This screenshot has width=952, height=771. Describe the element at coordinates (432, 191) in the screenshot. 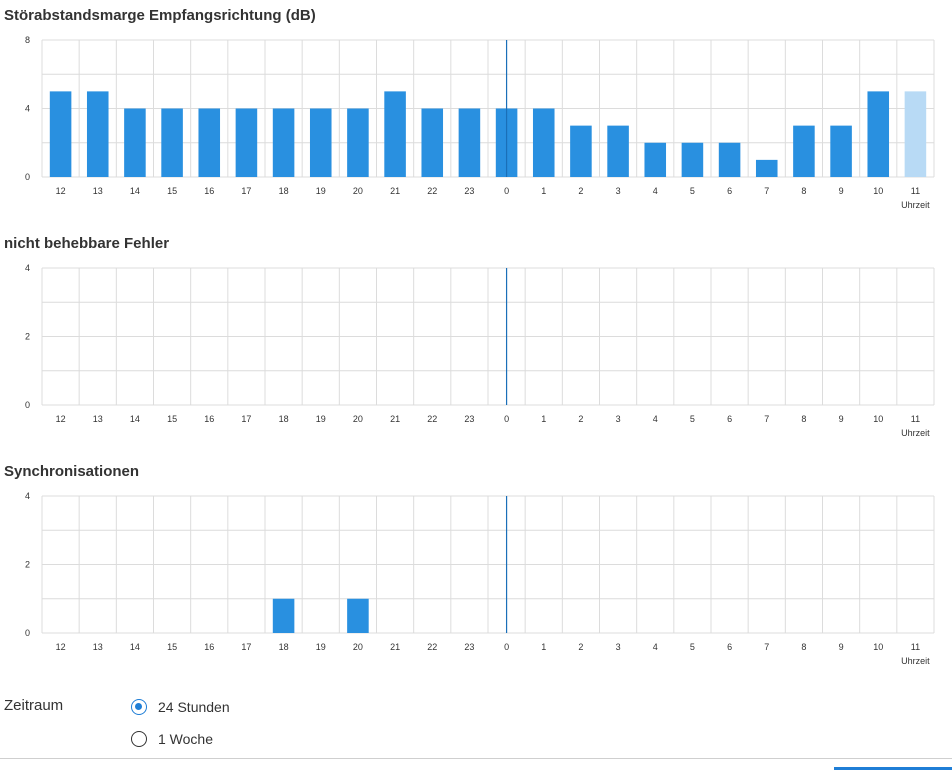

I see `x-tick-label: 22` at that location.